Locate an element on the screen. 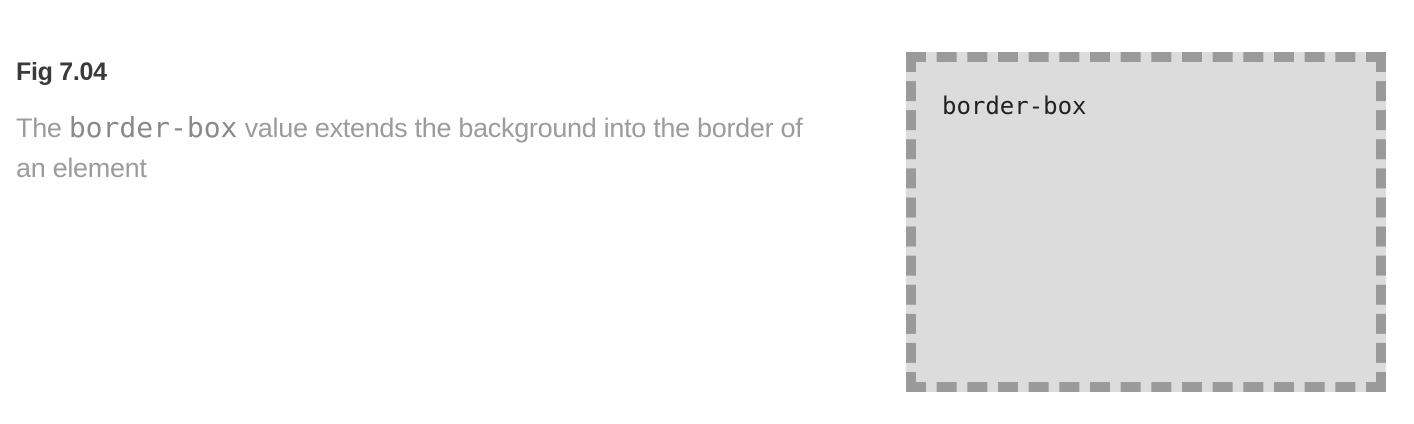  figure-title: Fig 7.04 is located at coordinates (61, 72).